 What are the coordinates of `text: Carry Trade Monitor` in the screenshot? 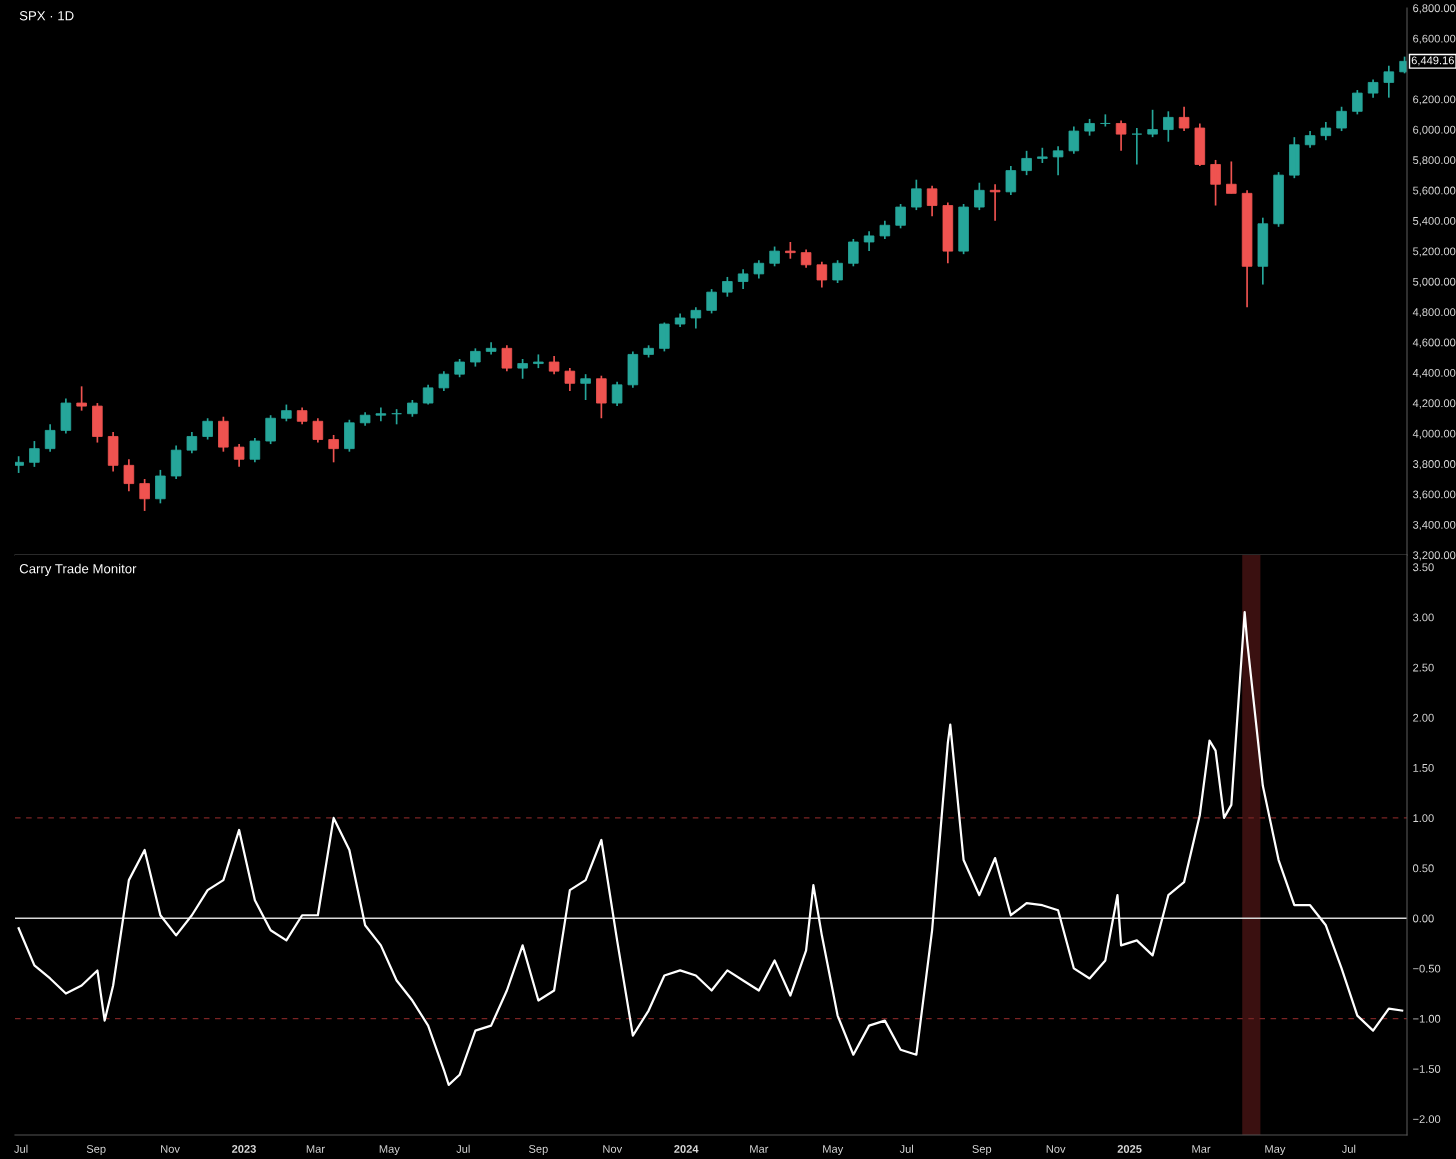 It's located at (78, 569).